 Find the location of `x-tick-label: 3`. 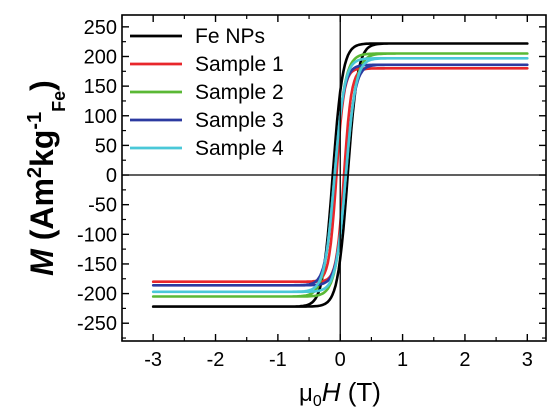

x-tick-label: 3 is located at coordinates (527, 360).